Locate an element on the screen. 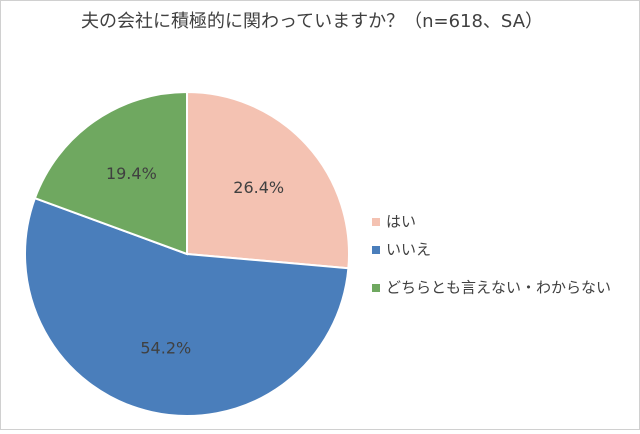  value-label: 26.4% is located at coordinates (258, 187).